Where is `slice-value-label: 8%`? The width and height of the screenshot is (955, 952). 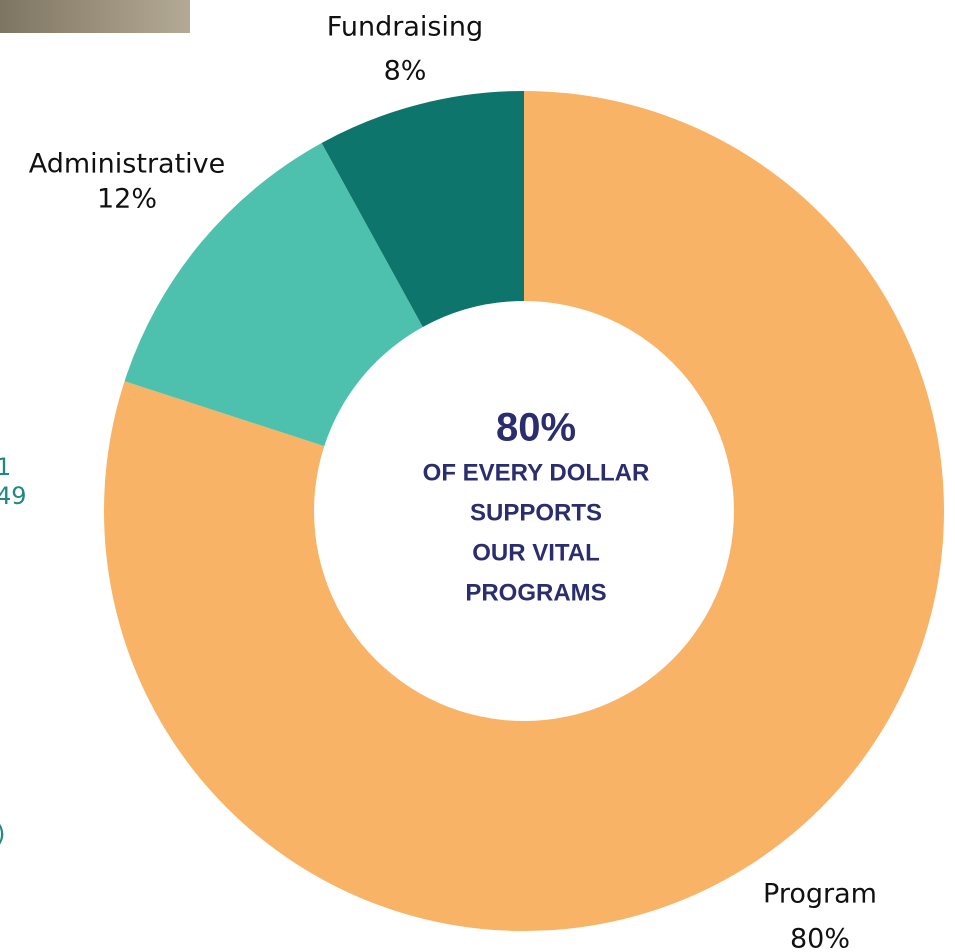 slice-value-label: 8% is located at coordinates (405, 71).